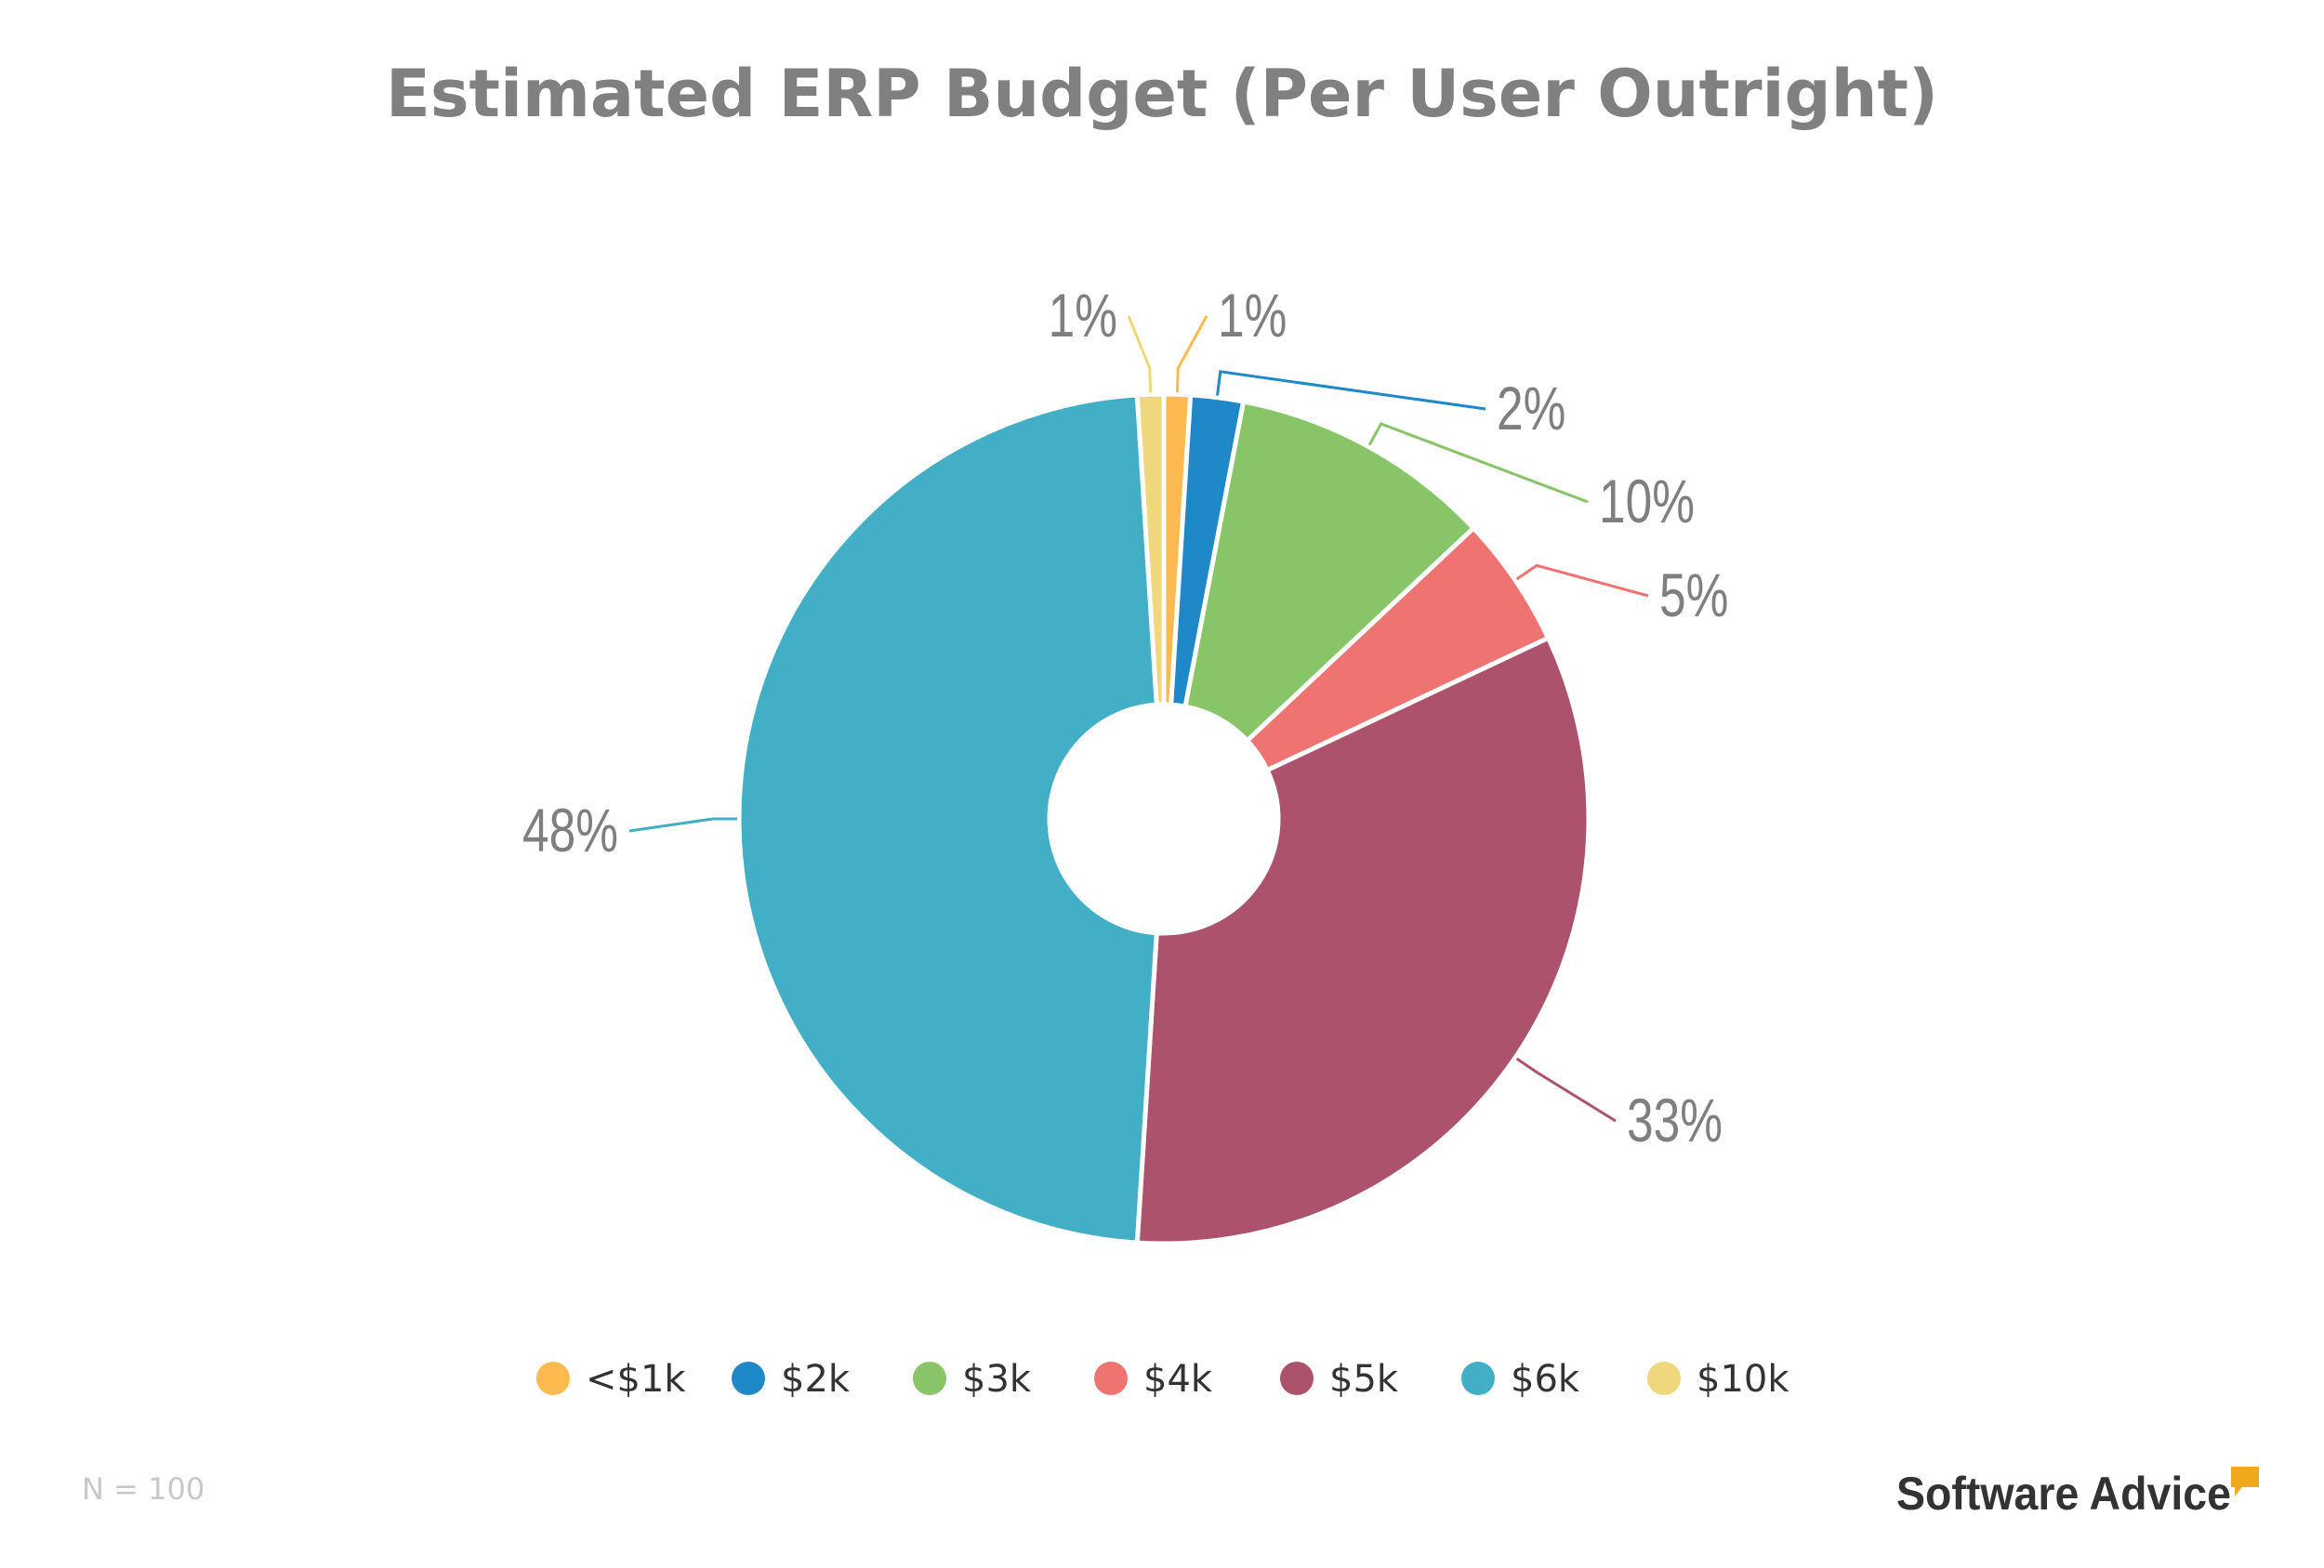 This screenshot has height=1568, width=2324. Describe the element at coordinates (1693, 595) in the screenshot. I see `data-label: 5%` at that location.